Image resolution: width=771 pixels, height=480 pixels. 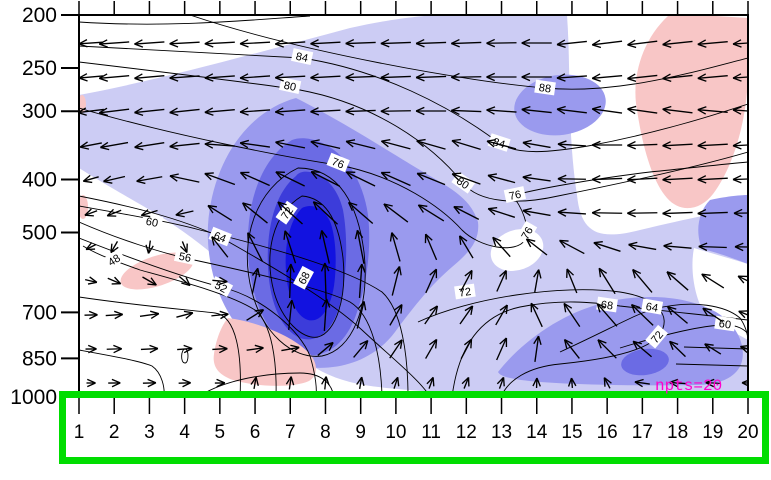 What do you see at coordinates (152, 221) in the screenshot?
I see `contour-label-60: 60` at bounding box center [152, 221].